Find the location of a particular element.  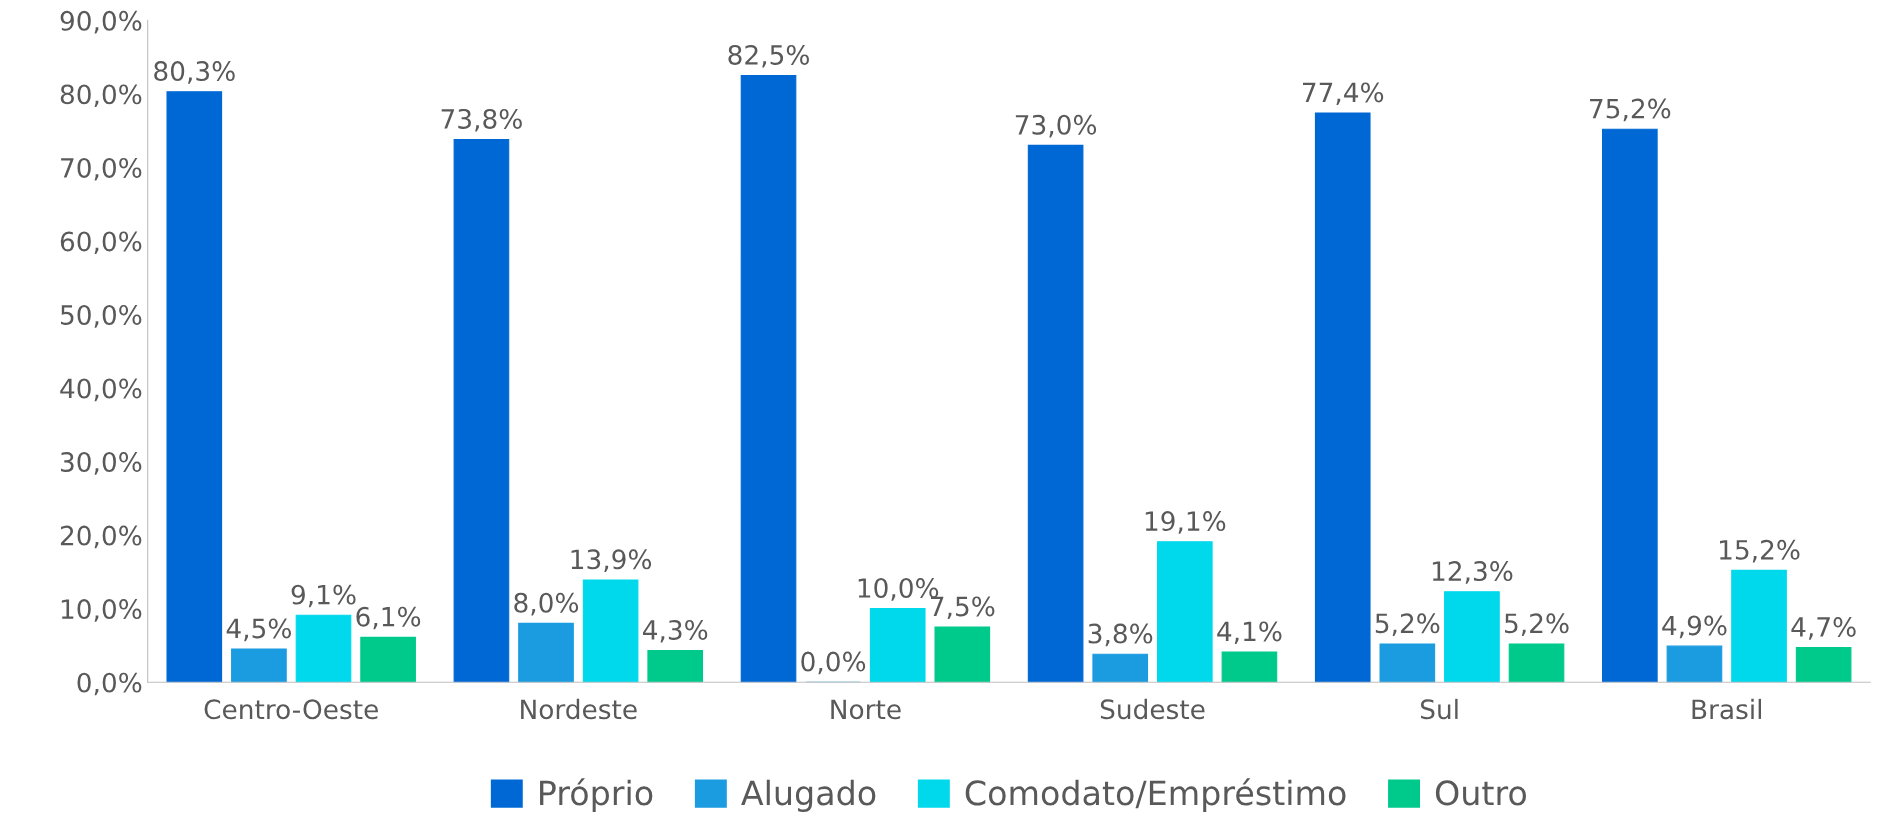

legend-label: Comodato/Empréstimo is located at coordinates (1155, 795).